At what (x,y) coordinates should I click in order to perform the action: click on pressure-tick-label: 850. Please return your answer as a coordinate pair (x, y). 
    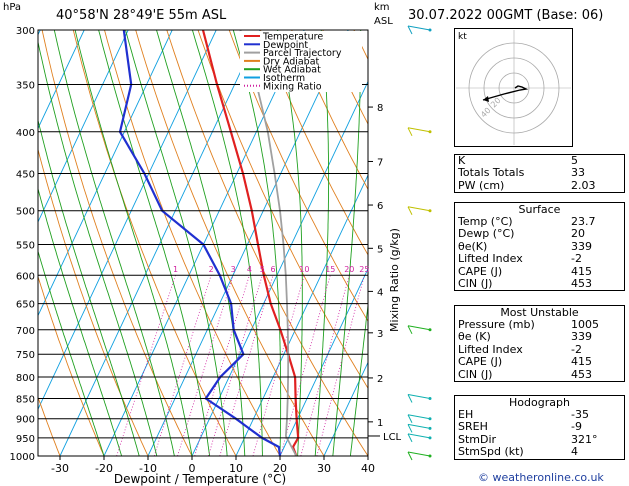
    Looking at the image, I should click on (25, 399).